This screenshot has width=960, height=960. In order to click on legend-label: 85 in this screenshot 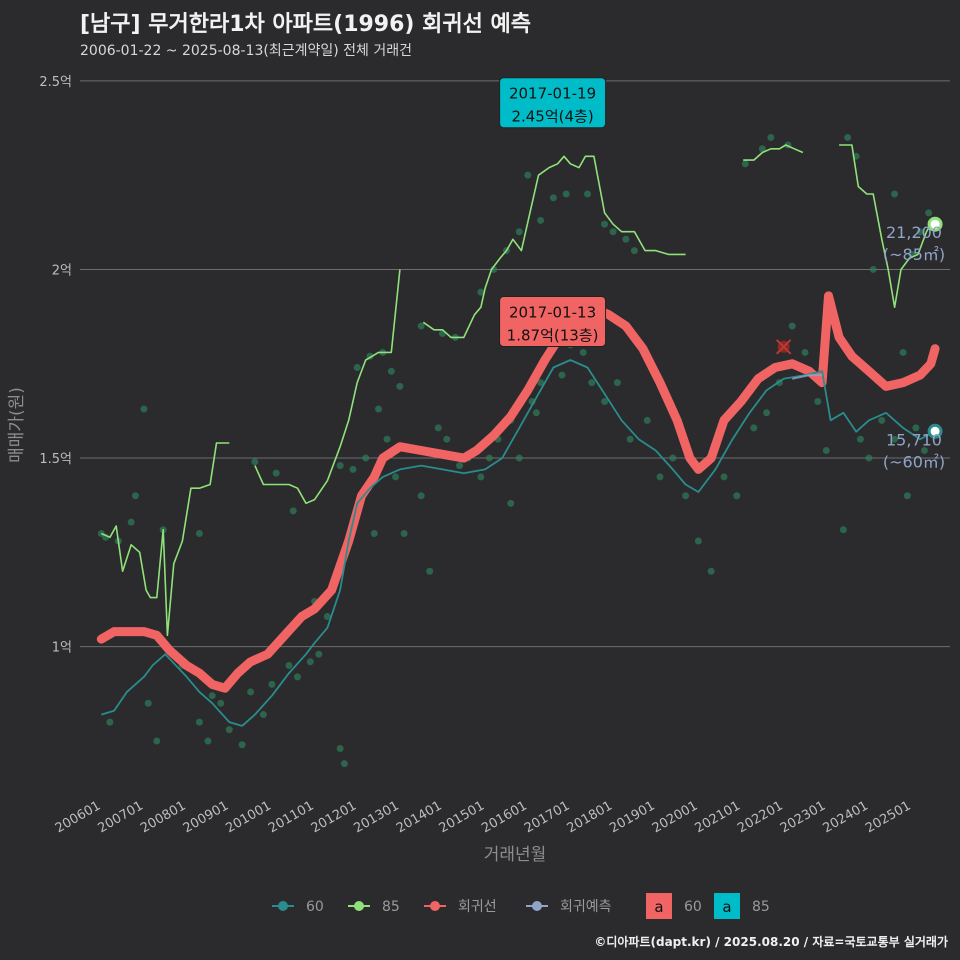, I will do `click(391, 907)`.